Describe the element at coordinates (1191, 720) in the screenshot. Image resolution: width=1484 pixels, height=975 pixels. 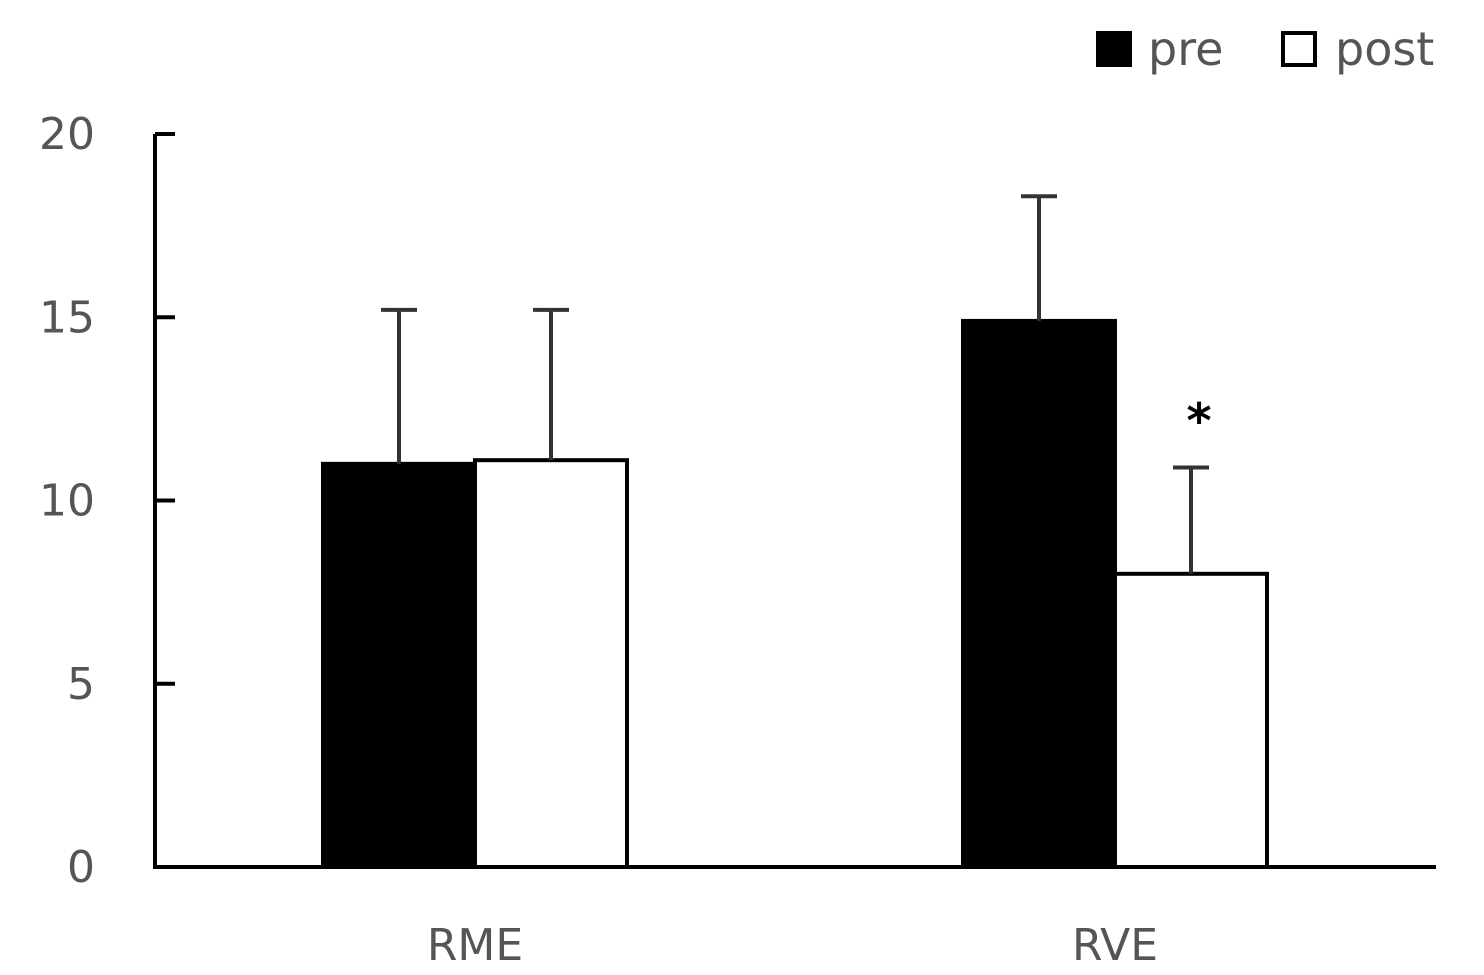
I see `bar-post-rve` at that location.